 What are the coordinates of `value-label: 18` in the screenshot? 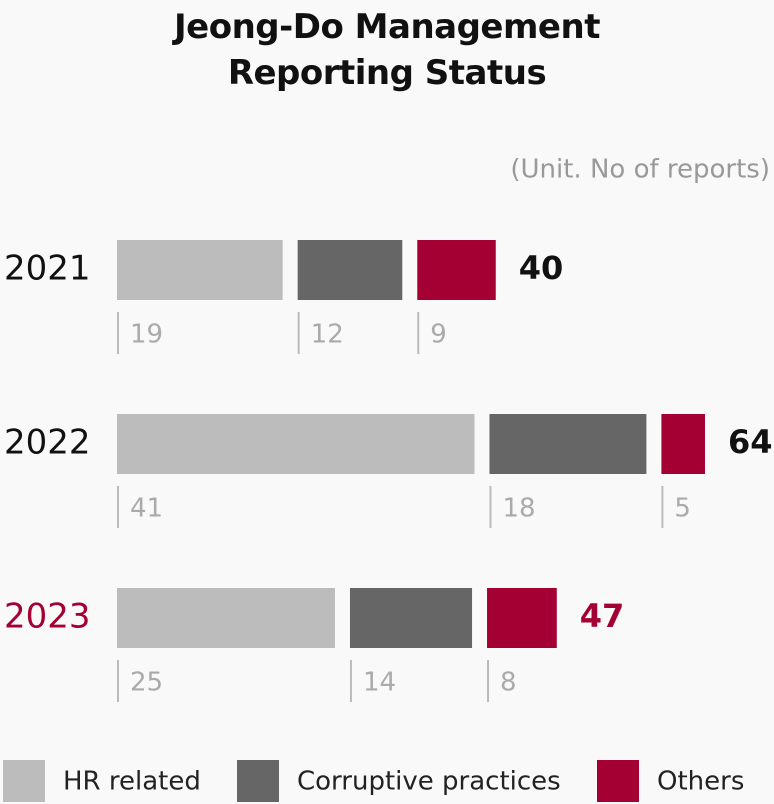 It's located at (518, 509).